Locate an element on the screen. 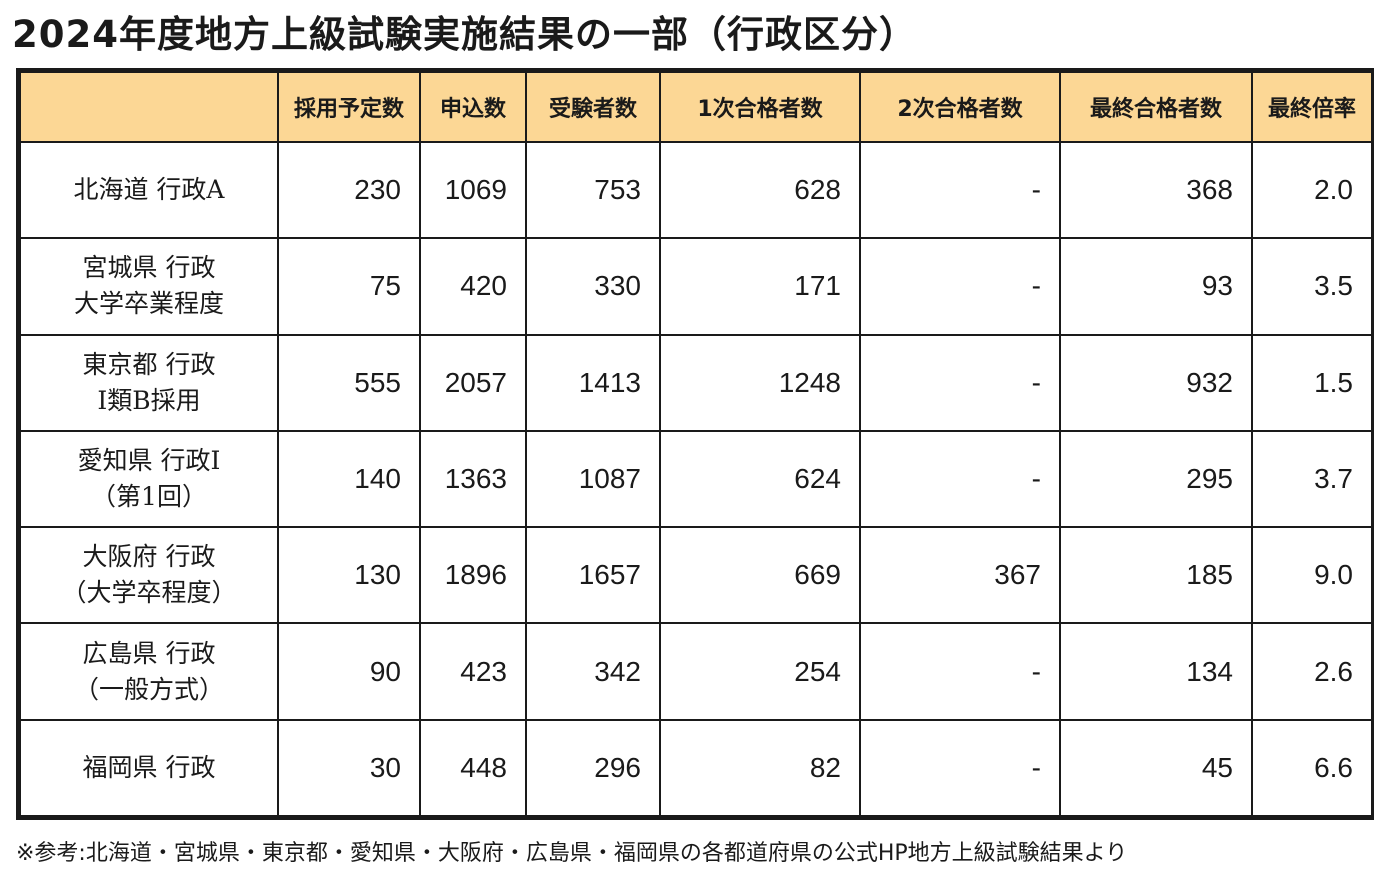 The width and height of the screenshot is (1392, 881). table-row: 北海道 行政A 230 1069 753 628 - 368 2.0 is located at coordinates (696, 190).